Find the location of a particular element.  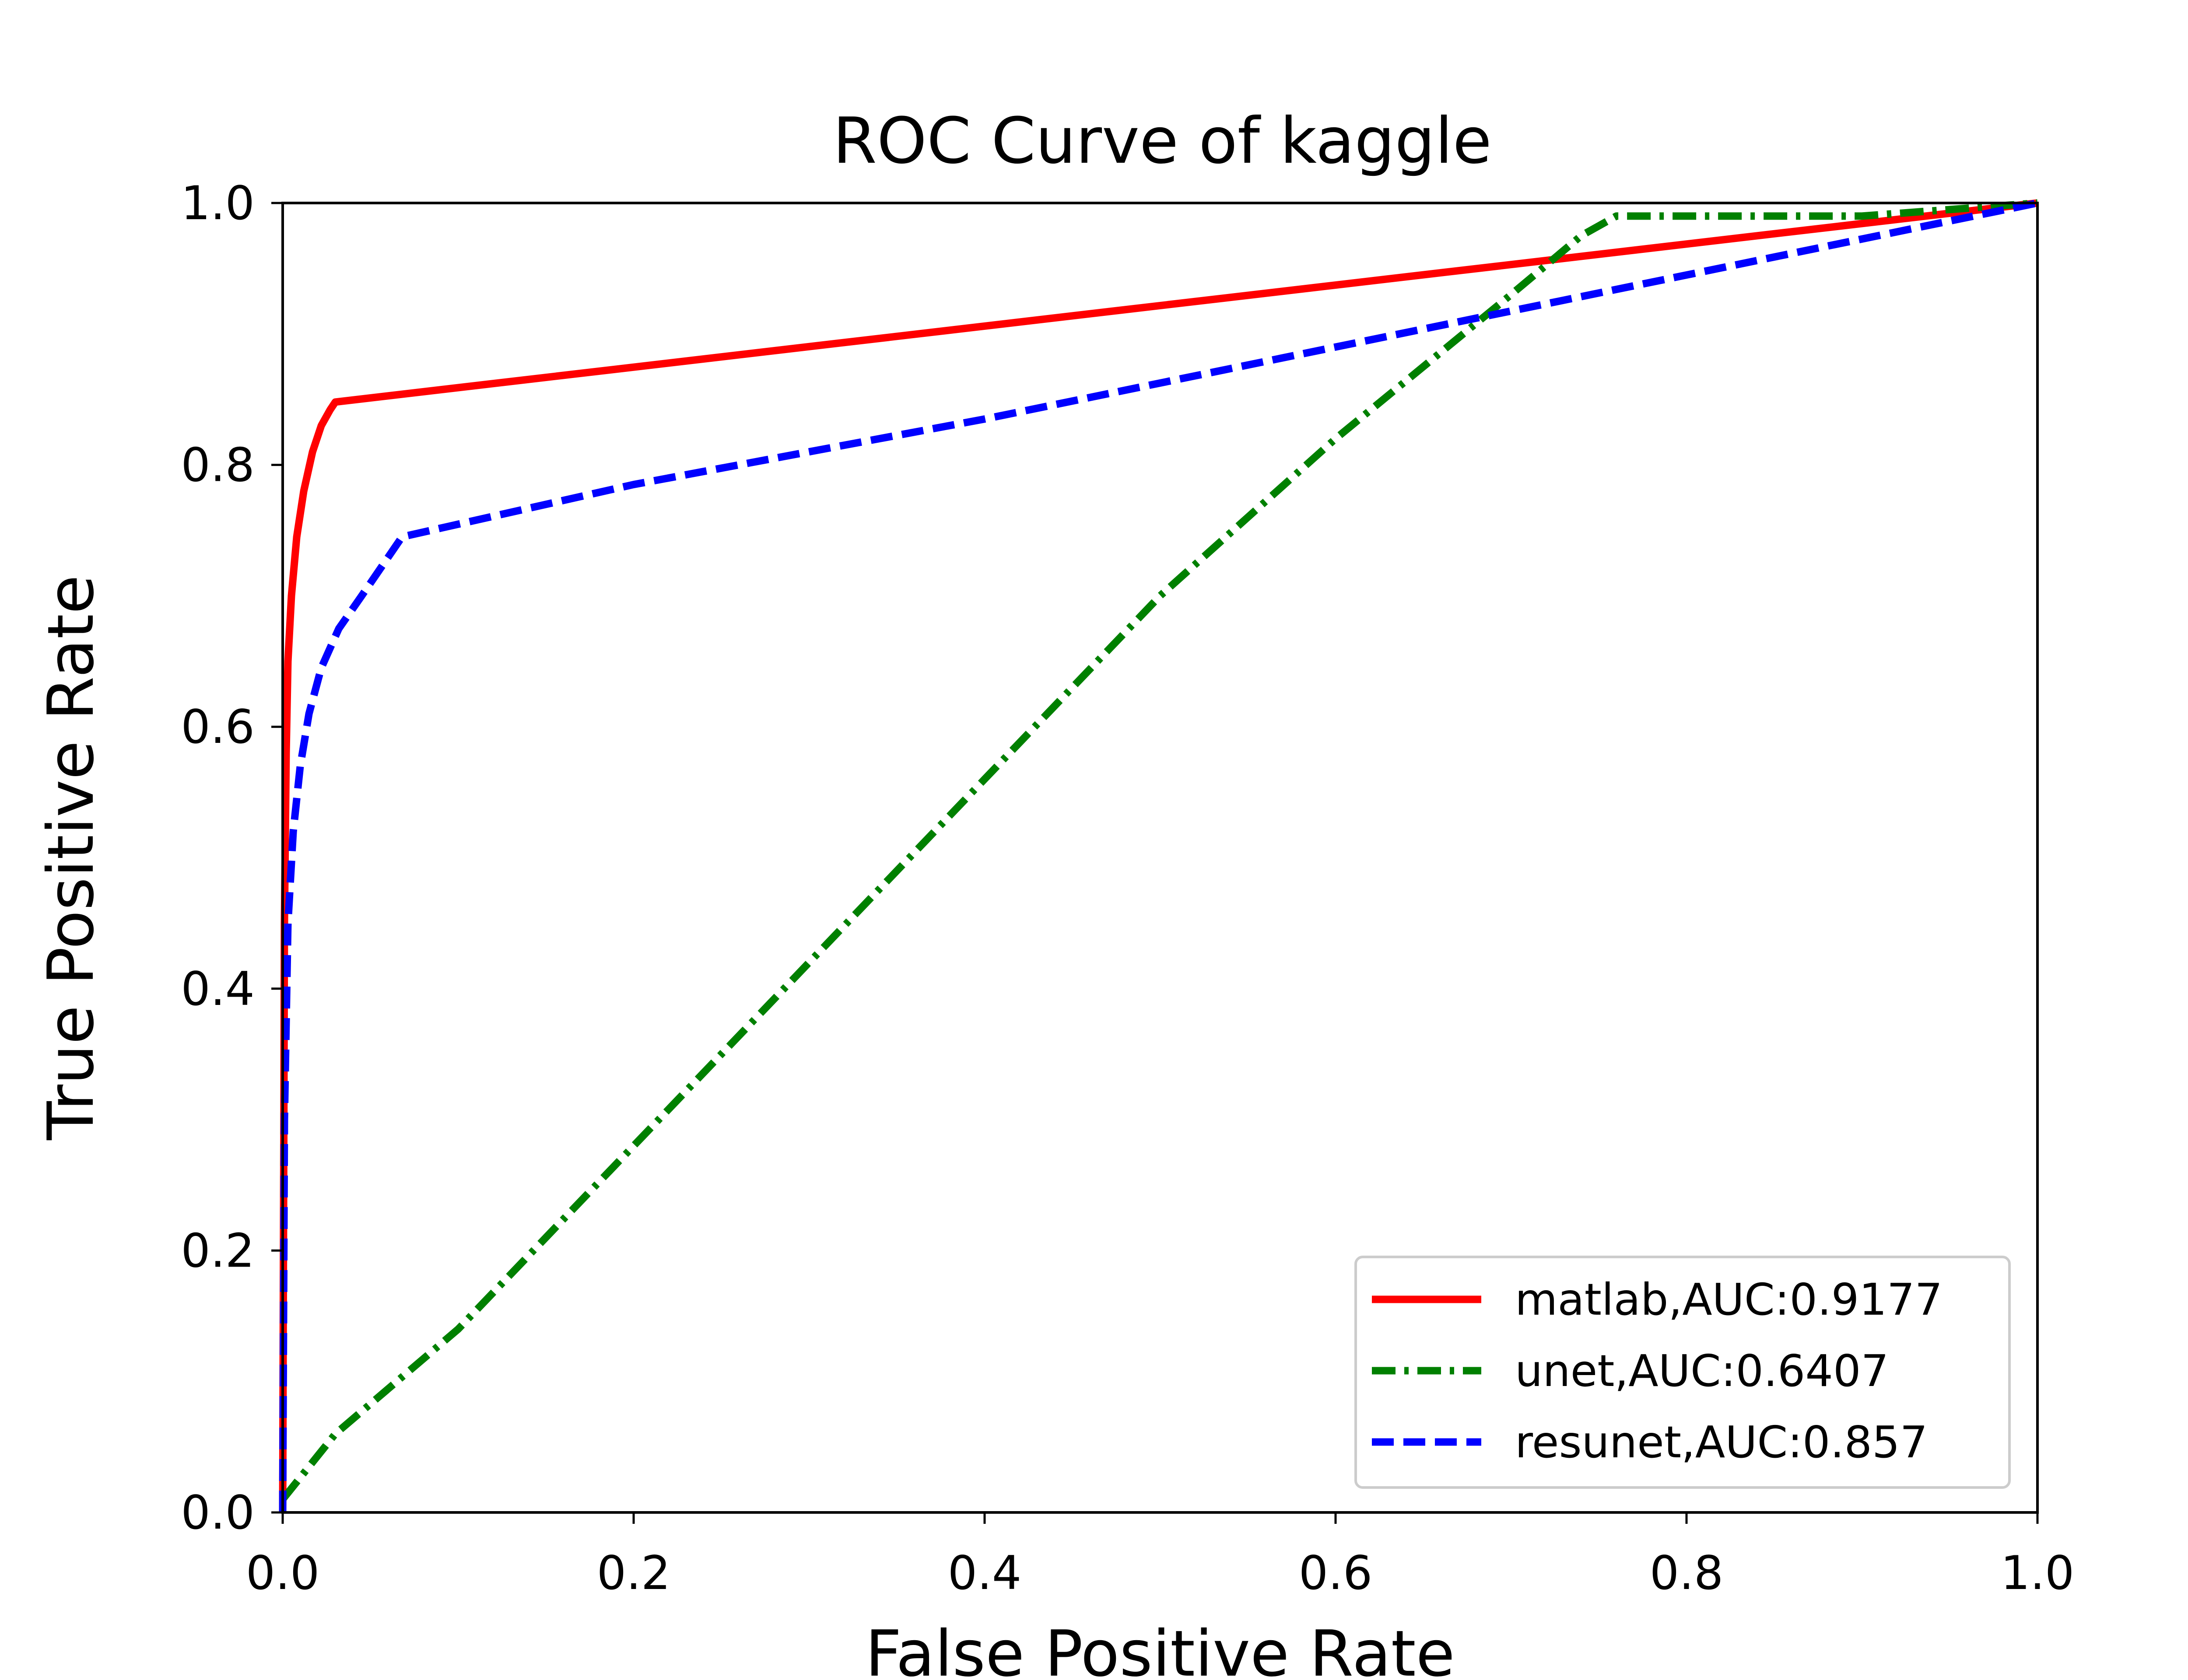

y-tick-label: 0.8 is located at coordinates (218, 465).